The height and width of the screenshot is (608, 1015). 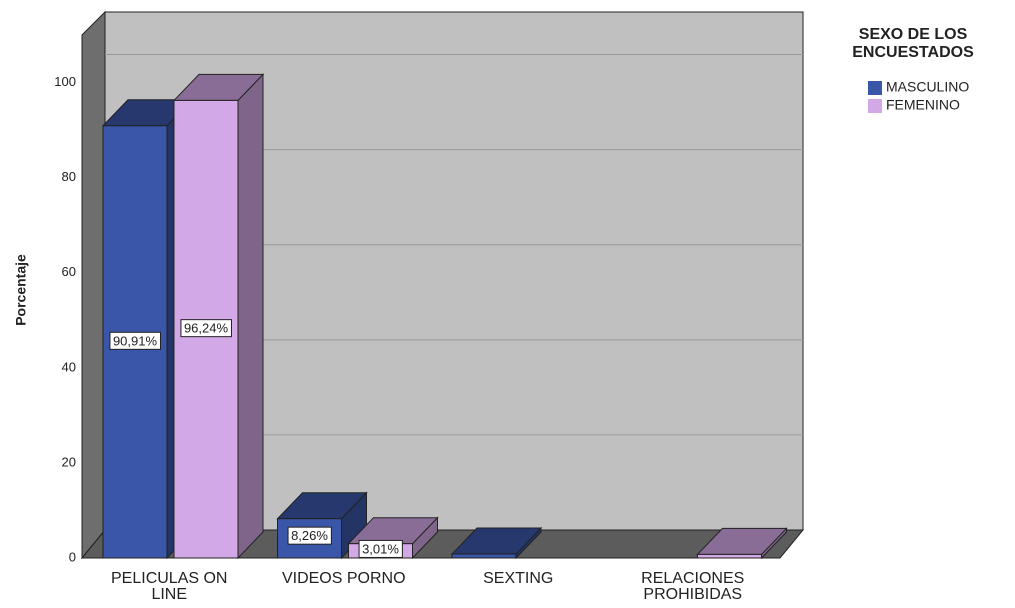 I want to click on x-tick-label: RELACIONES PROHIBIDAS, so click(x=692, y=586).